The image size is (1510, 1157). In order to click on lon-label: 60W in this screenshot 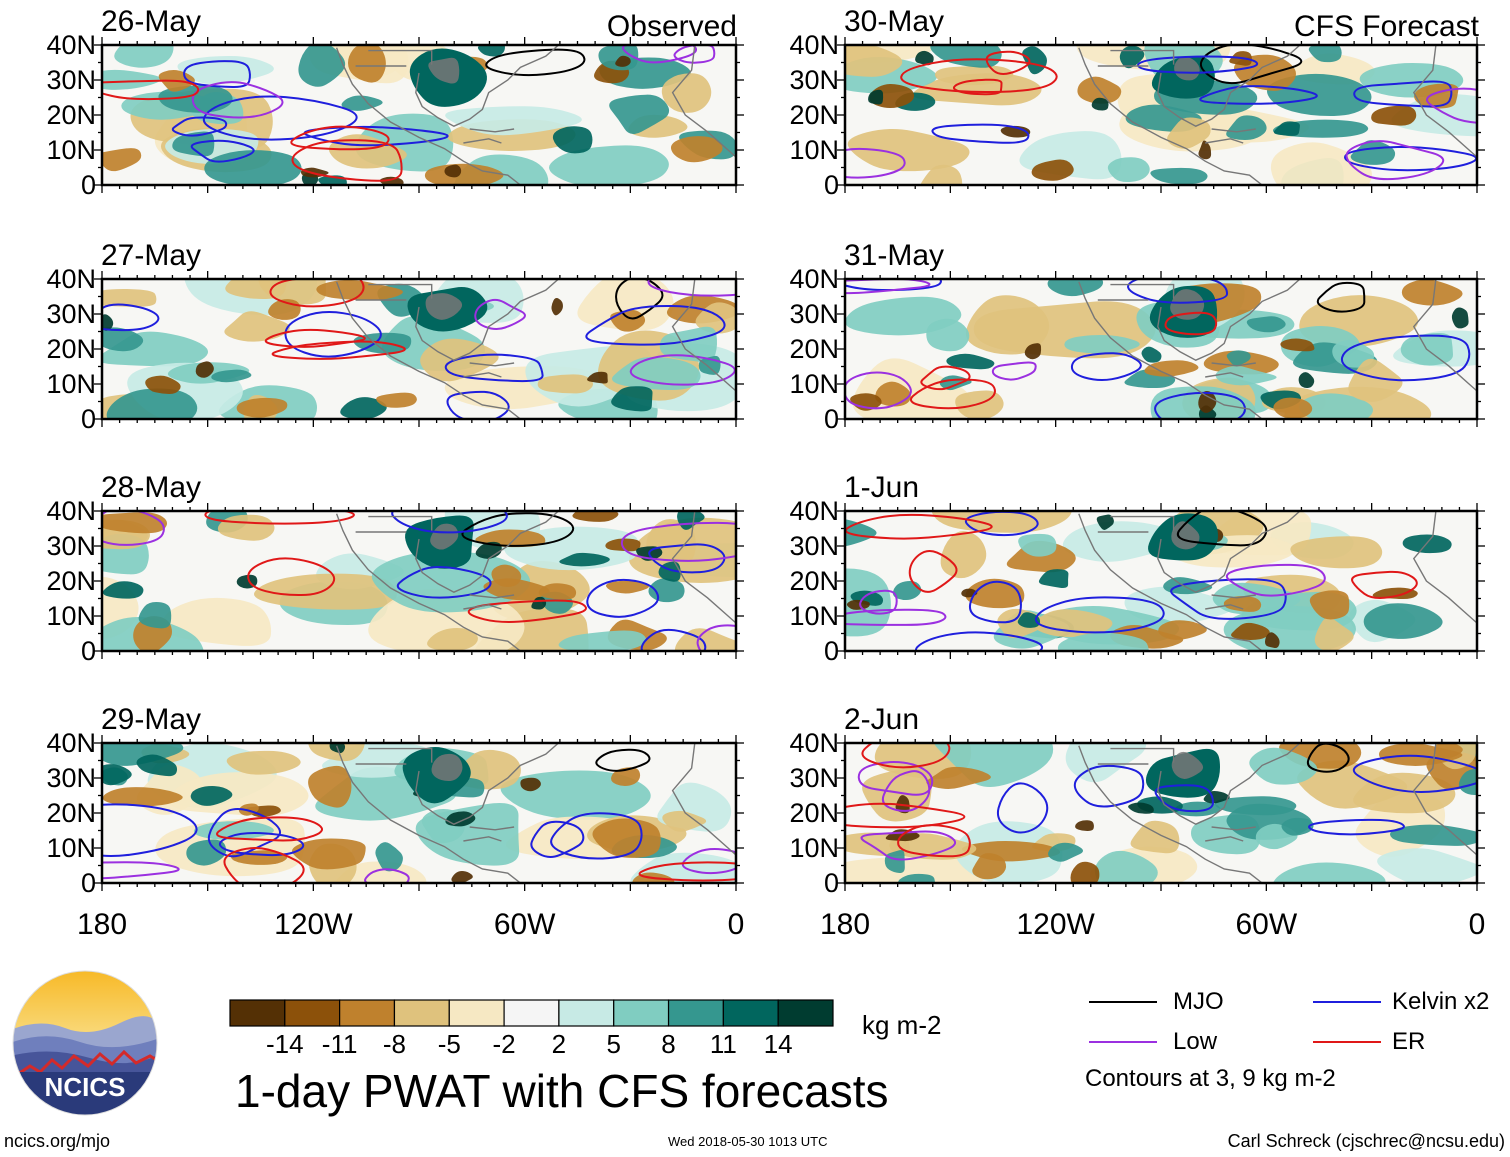, I will do `click(524, 924)`.